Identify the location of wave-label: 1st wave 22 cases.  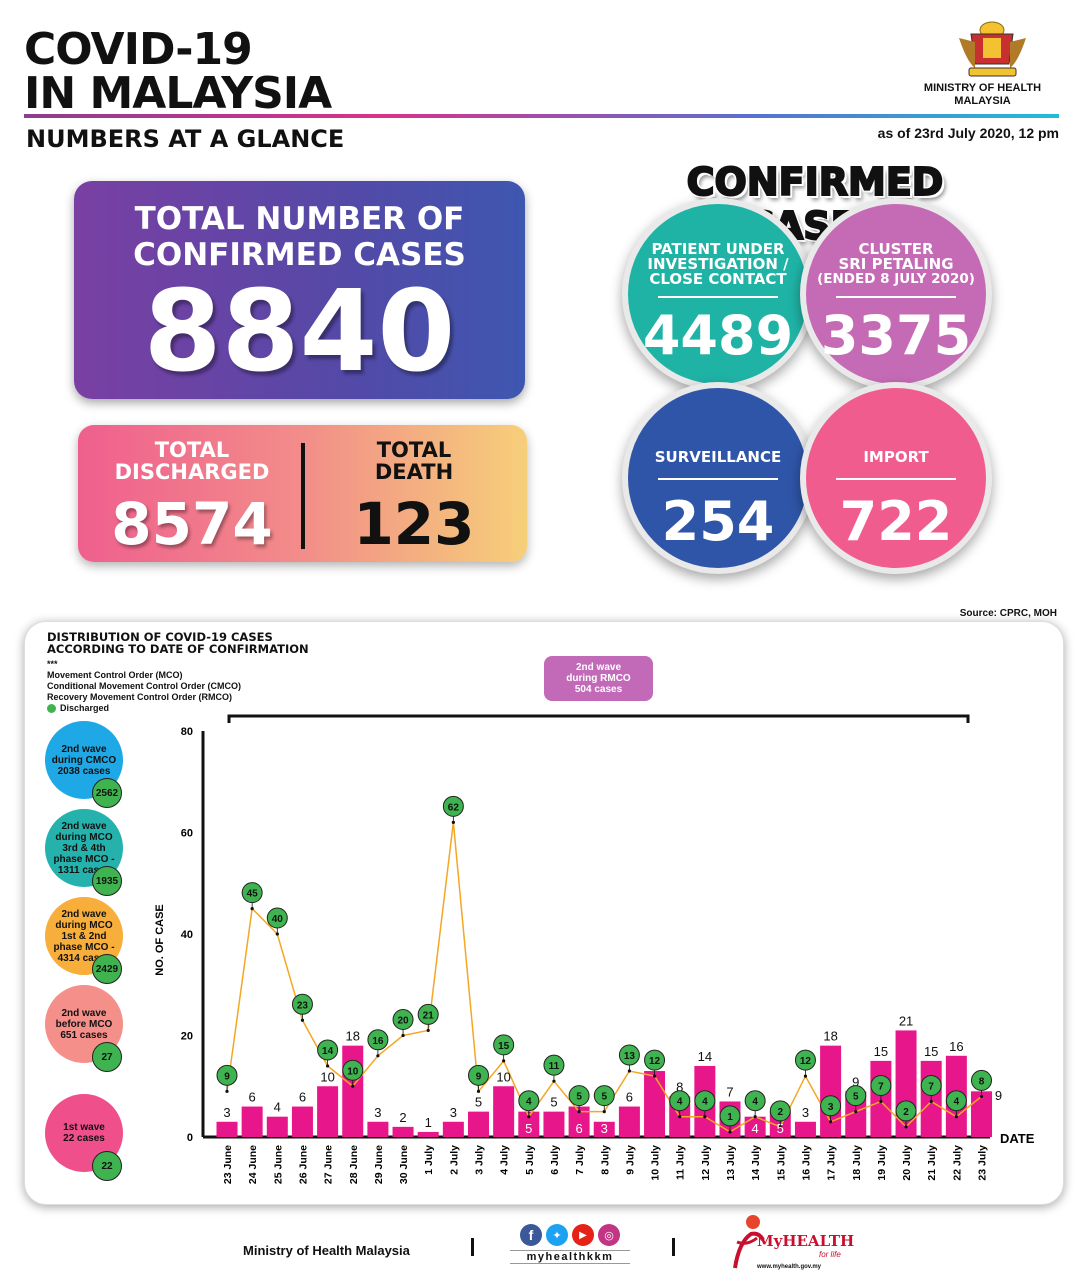
(84, 1133).